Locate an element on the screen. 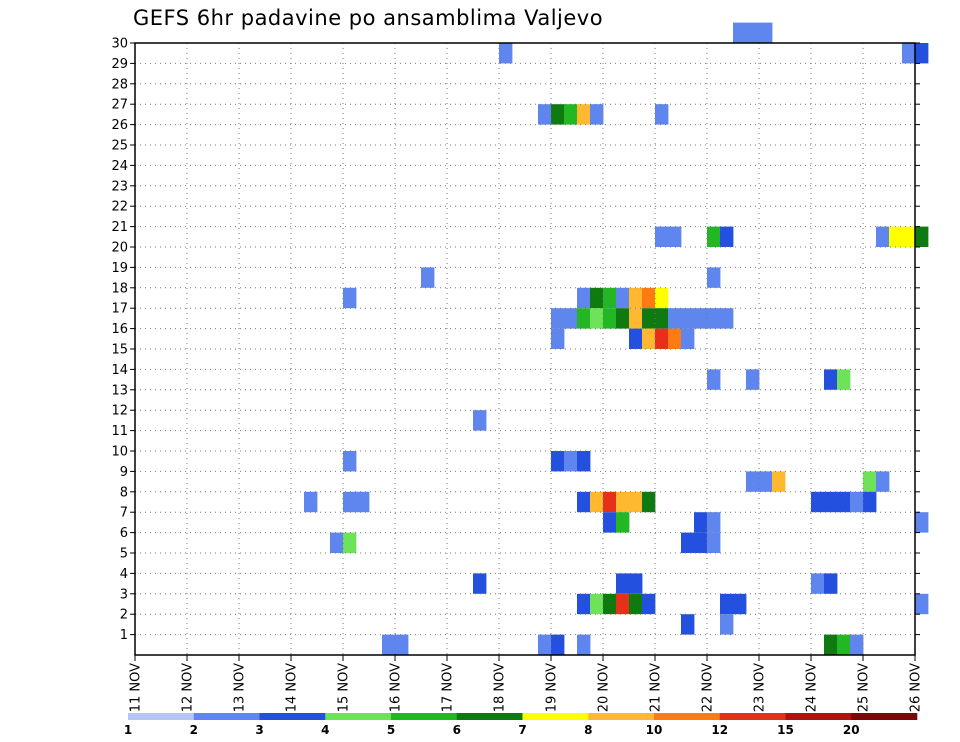  y-tick-label: 15 is located at coordinates (119, 350).